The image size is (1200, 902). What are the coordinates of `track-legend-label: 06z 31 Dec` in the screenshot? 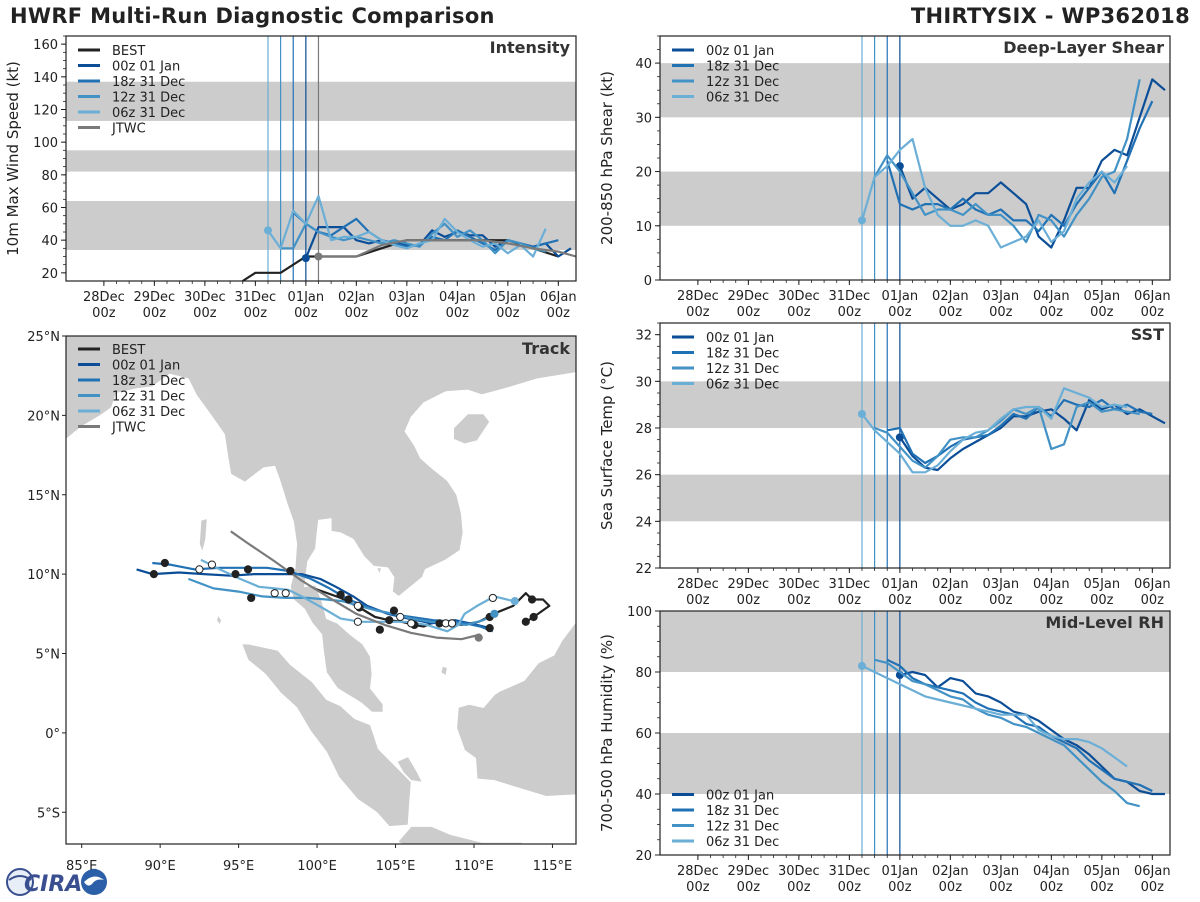 It's located at (148, 412).